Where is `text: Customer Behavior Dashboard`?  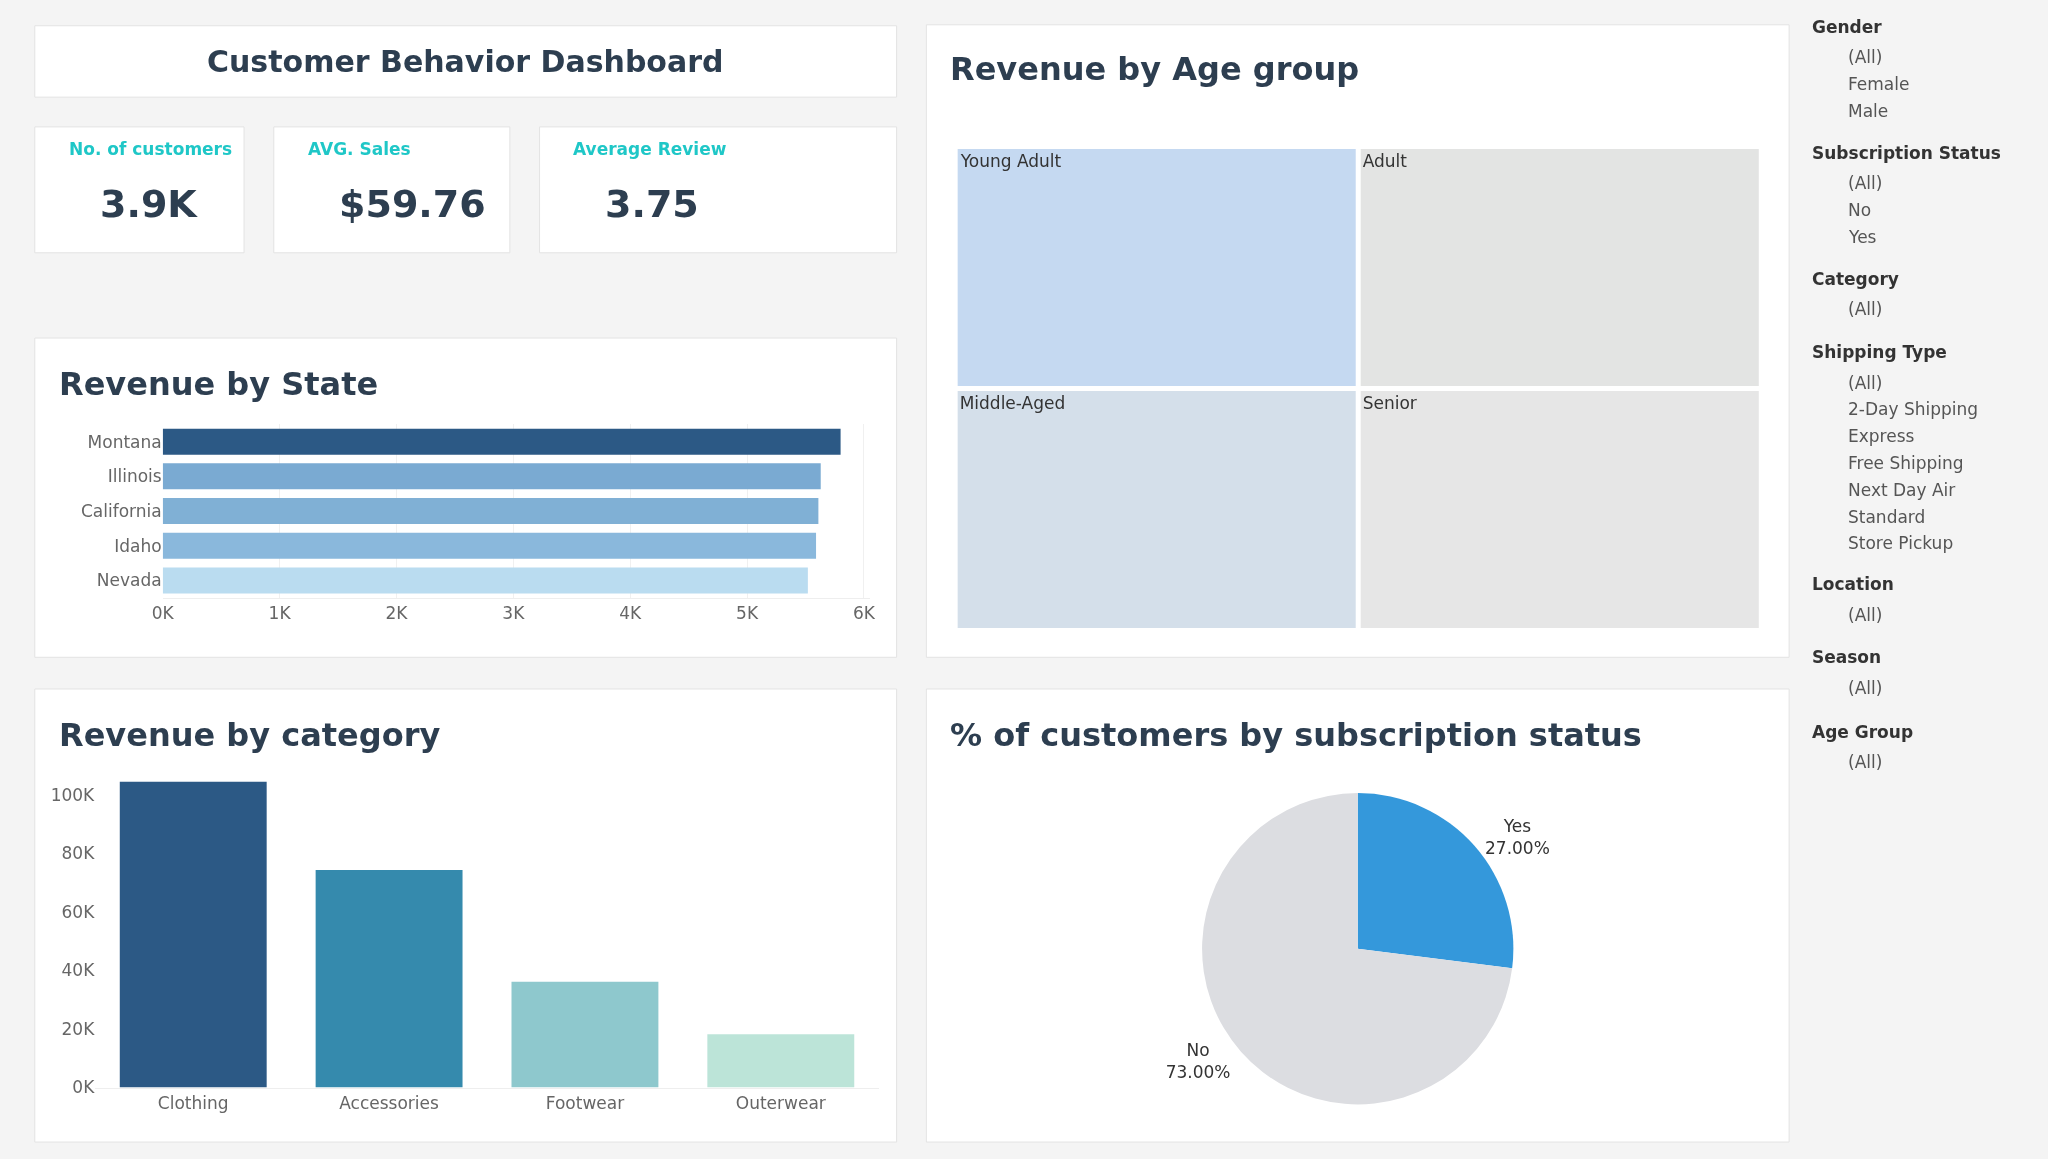
text: Customer Behavior Dashboard is located at coordinates (465, 61).